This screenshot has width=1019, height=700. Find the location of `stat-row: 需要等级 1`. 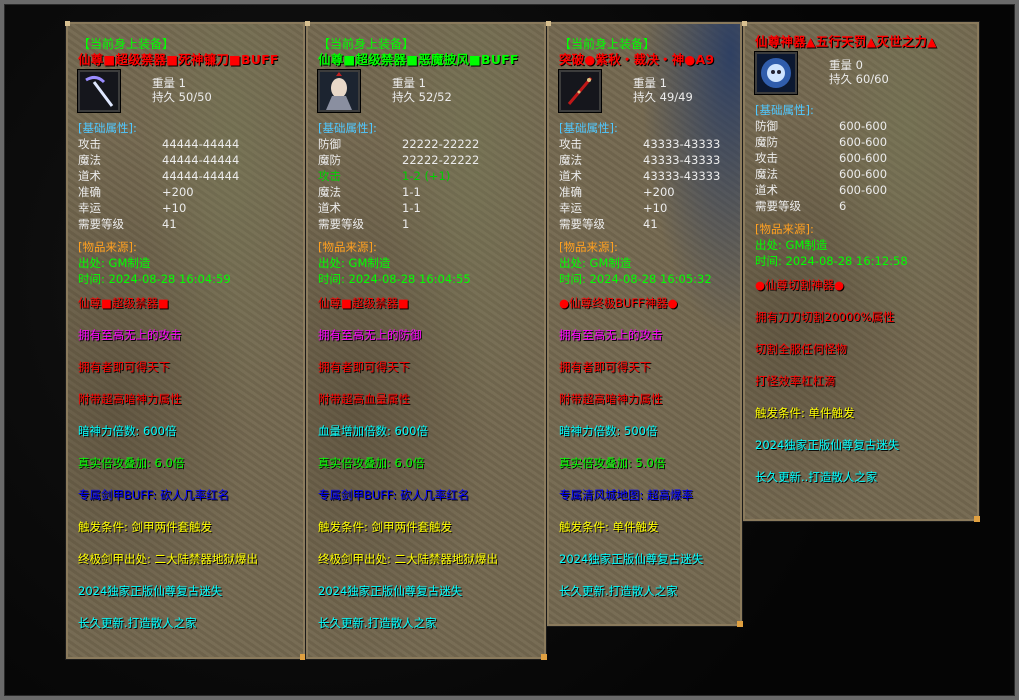

stat-row: 需要等级 1 is located at coordinates (428, 224).